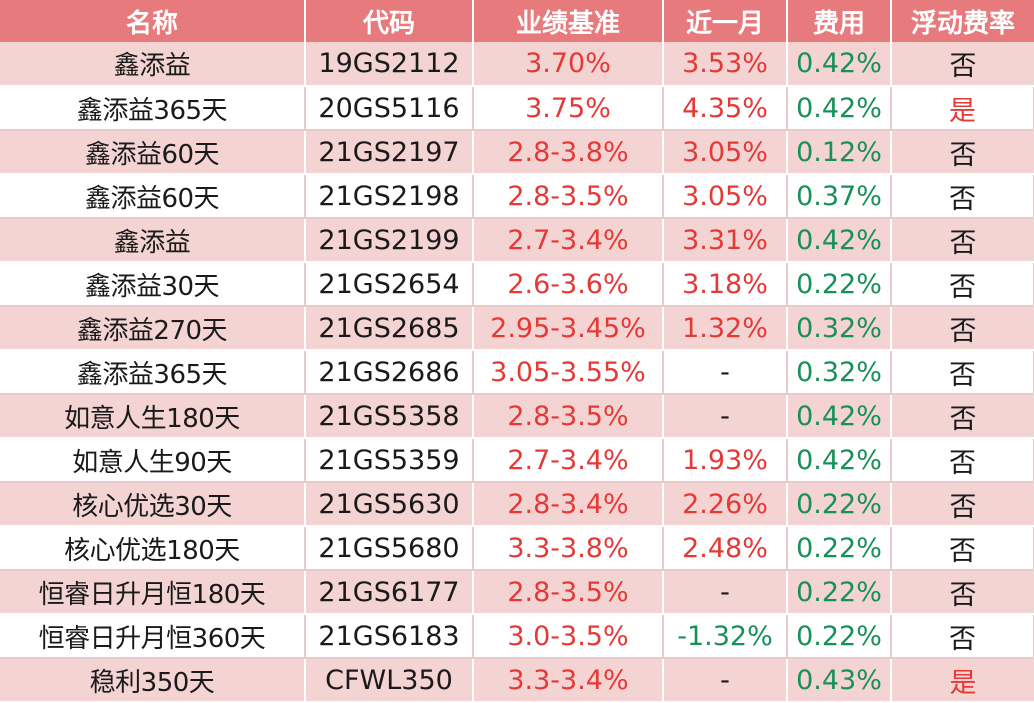  I want to click on cell-name: 恒睿日升月恒360天, so click(153, 636).